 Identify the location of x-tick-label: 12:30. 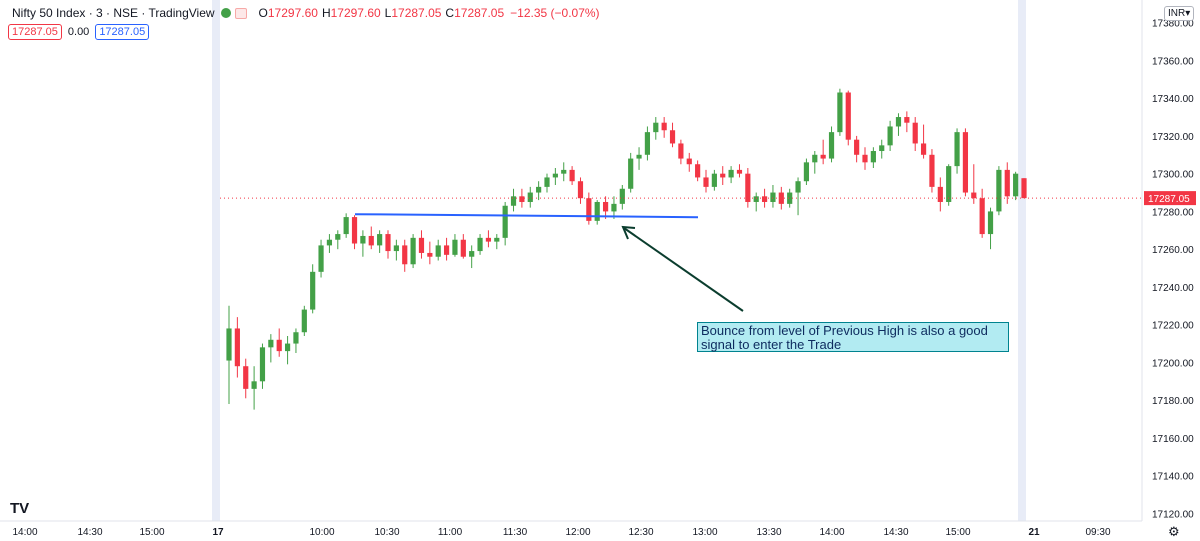
(640, 532).